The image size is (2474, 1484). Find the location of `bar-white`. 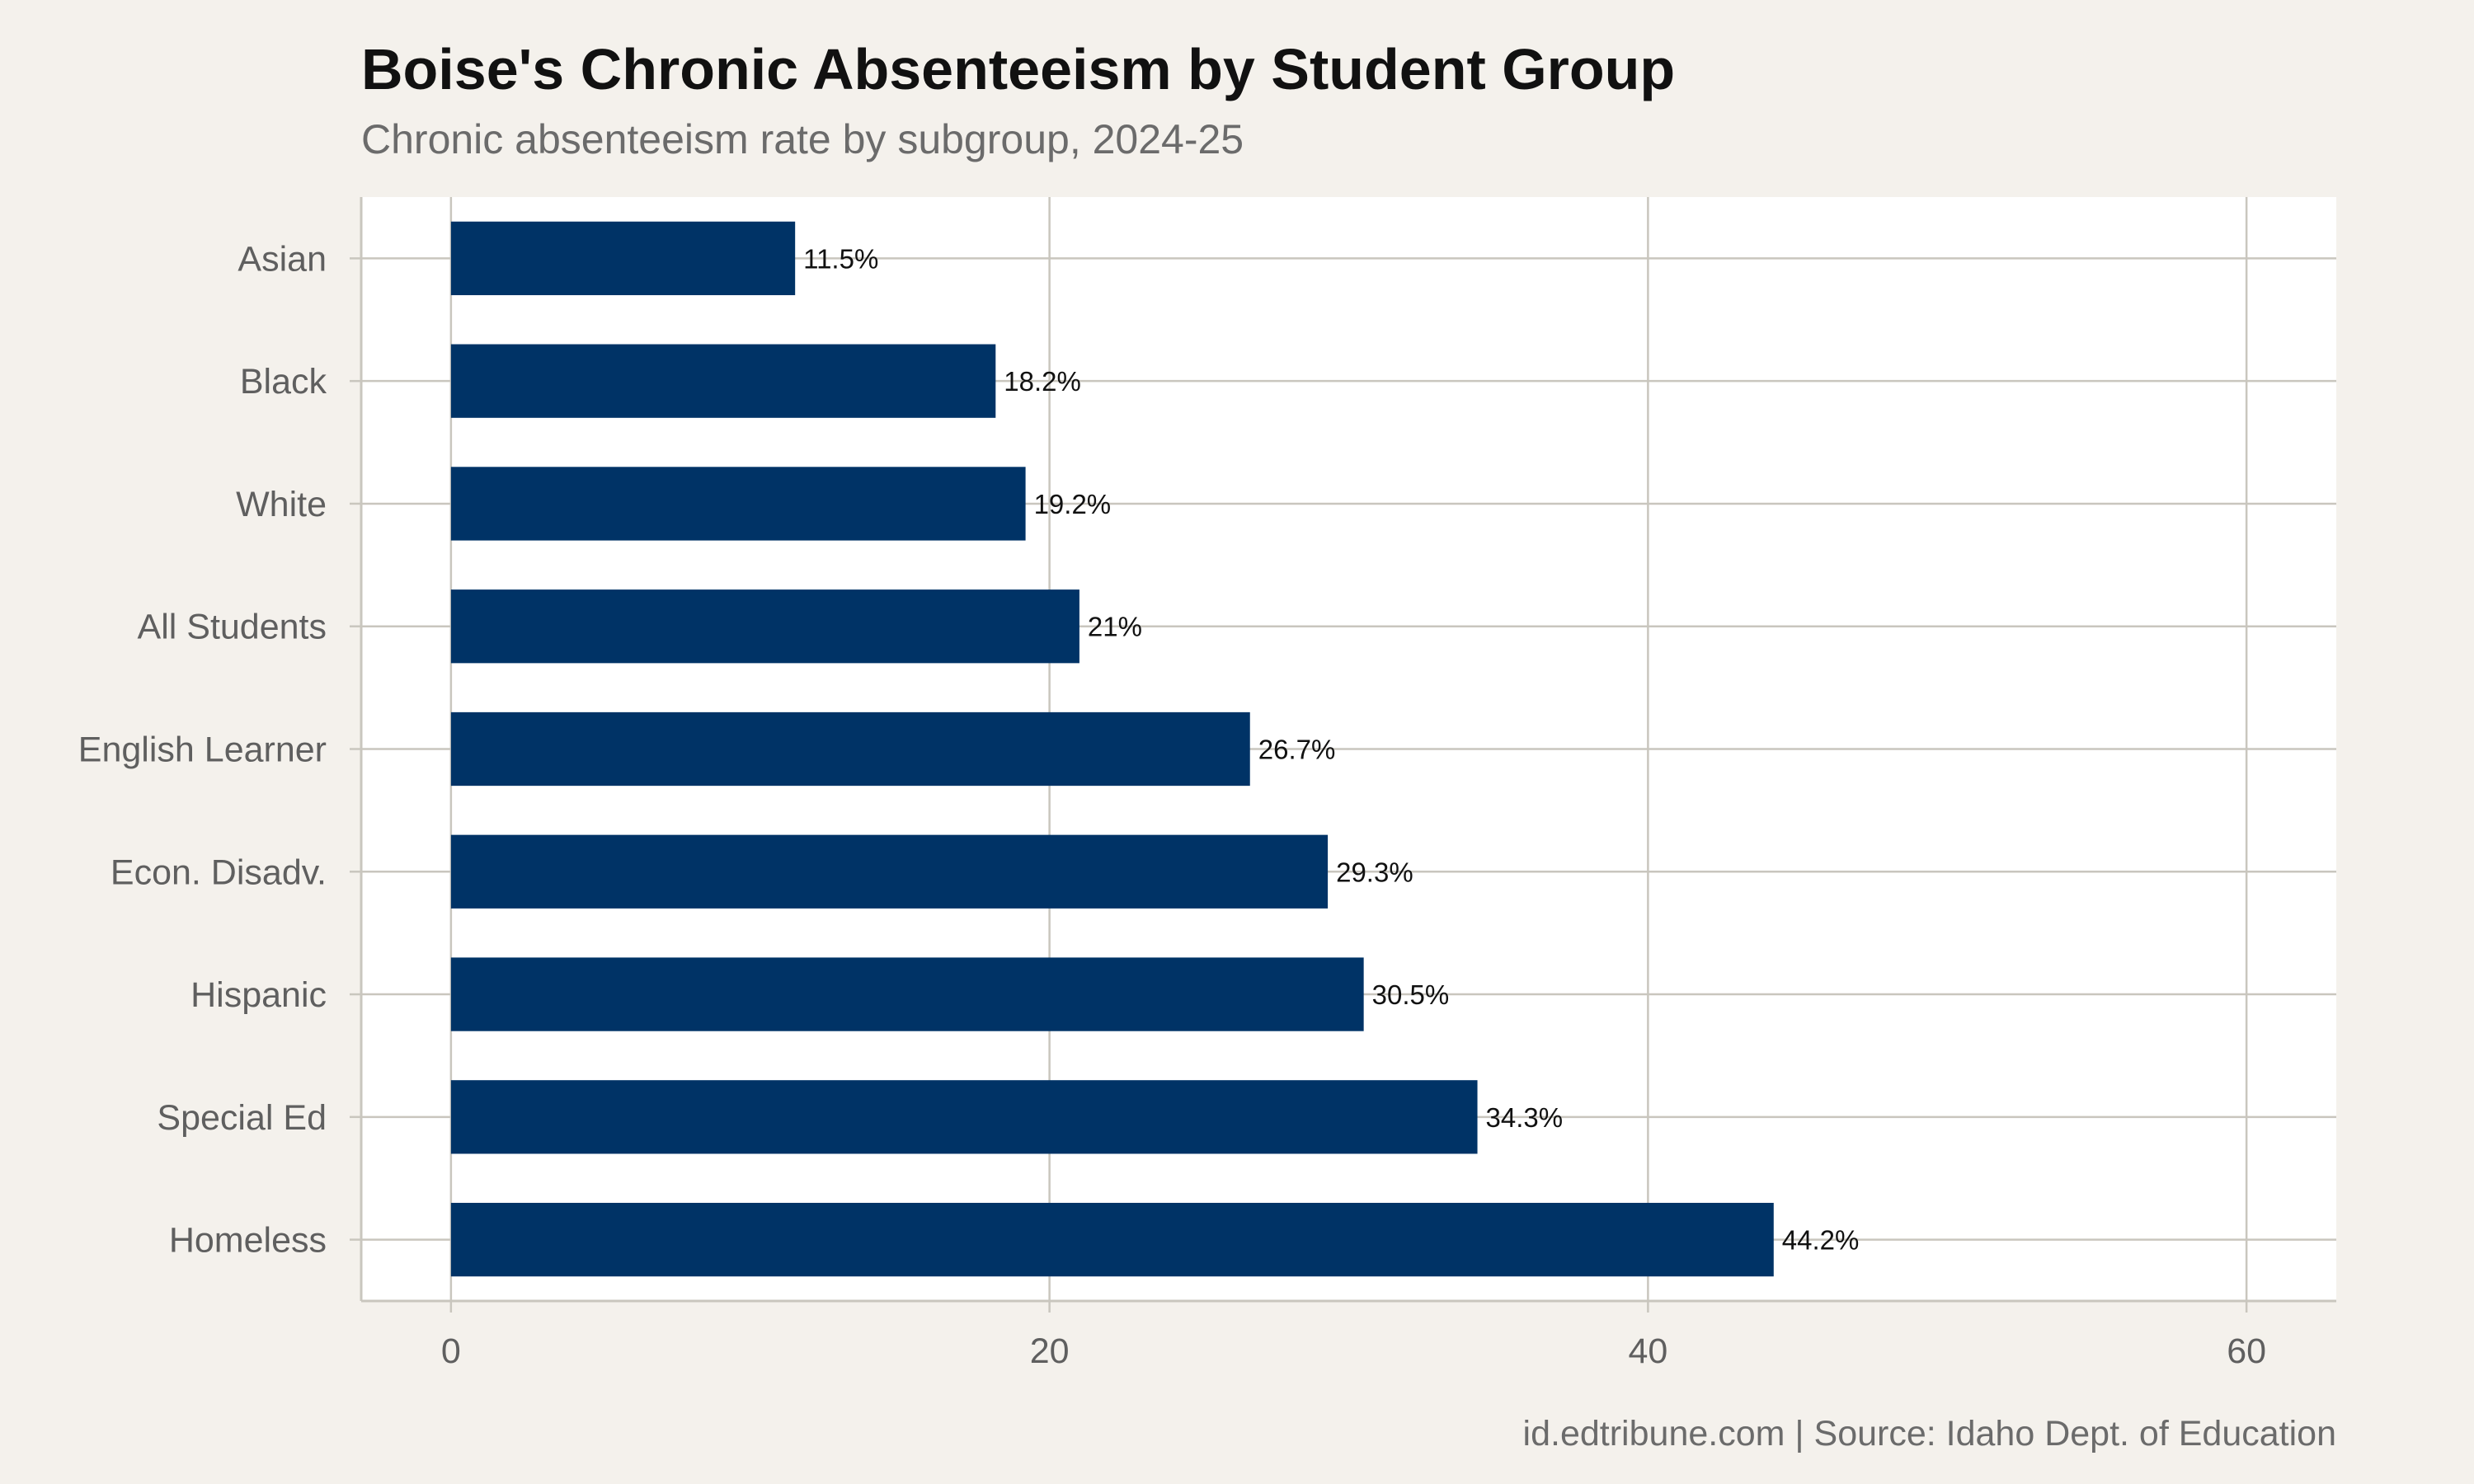

bar-white is located at coordinates (738, 504).